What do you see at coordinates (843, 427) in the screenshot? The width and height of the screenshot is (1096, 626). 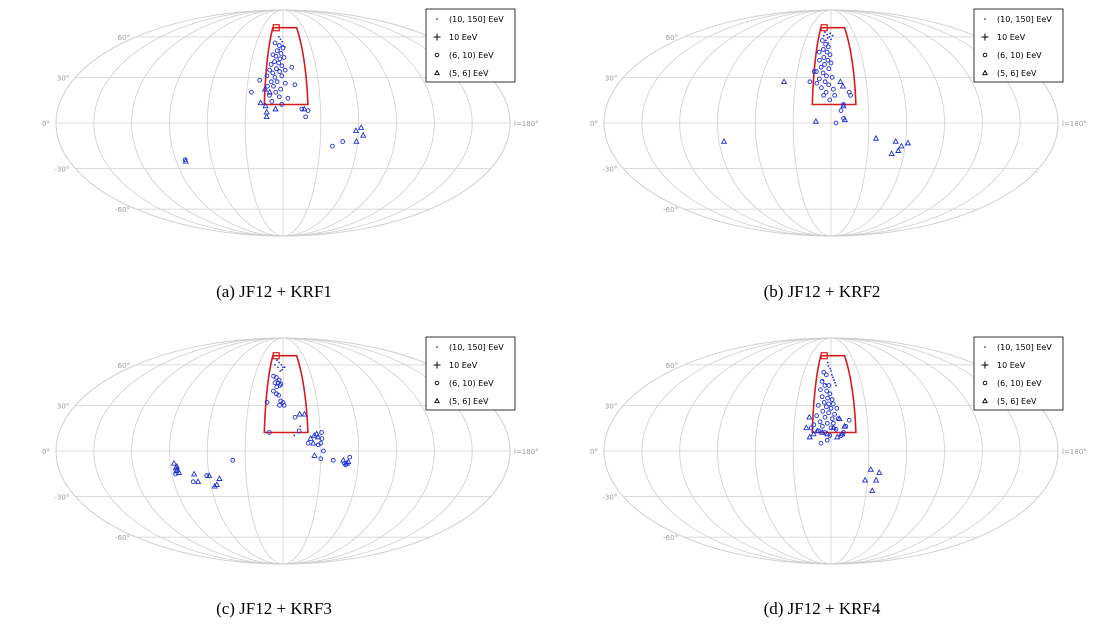 I see `data-points` at bounding box center [843, 427].